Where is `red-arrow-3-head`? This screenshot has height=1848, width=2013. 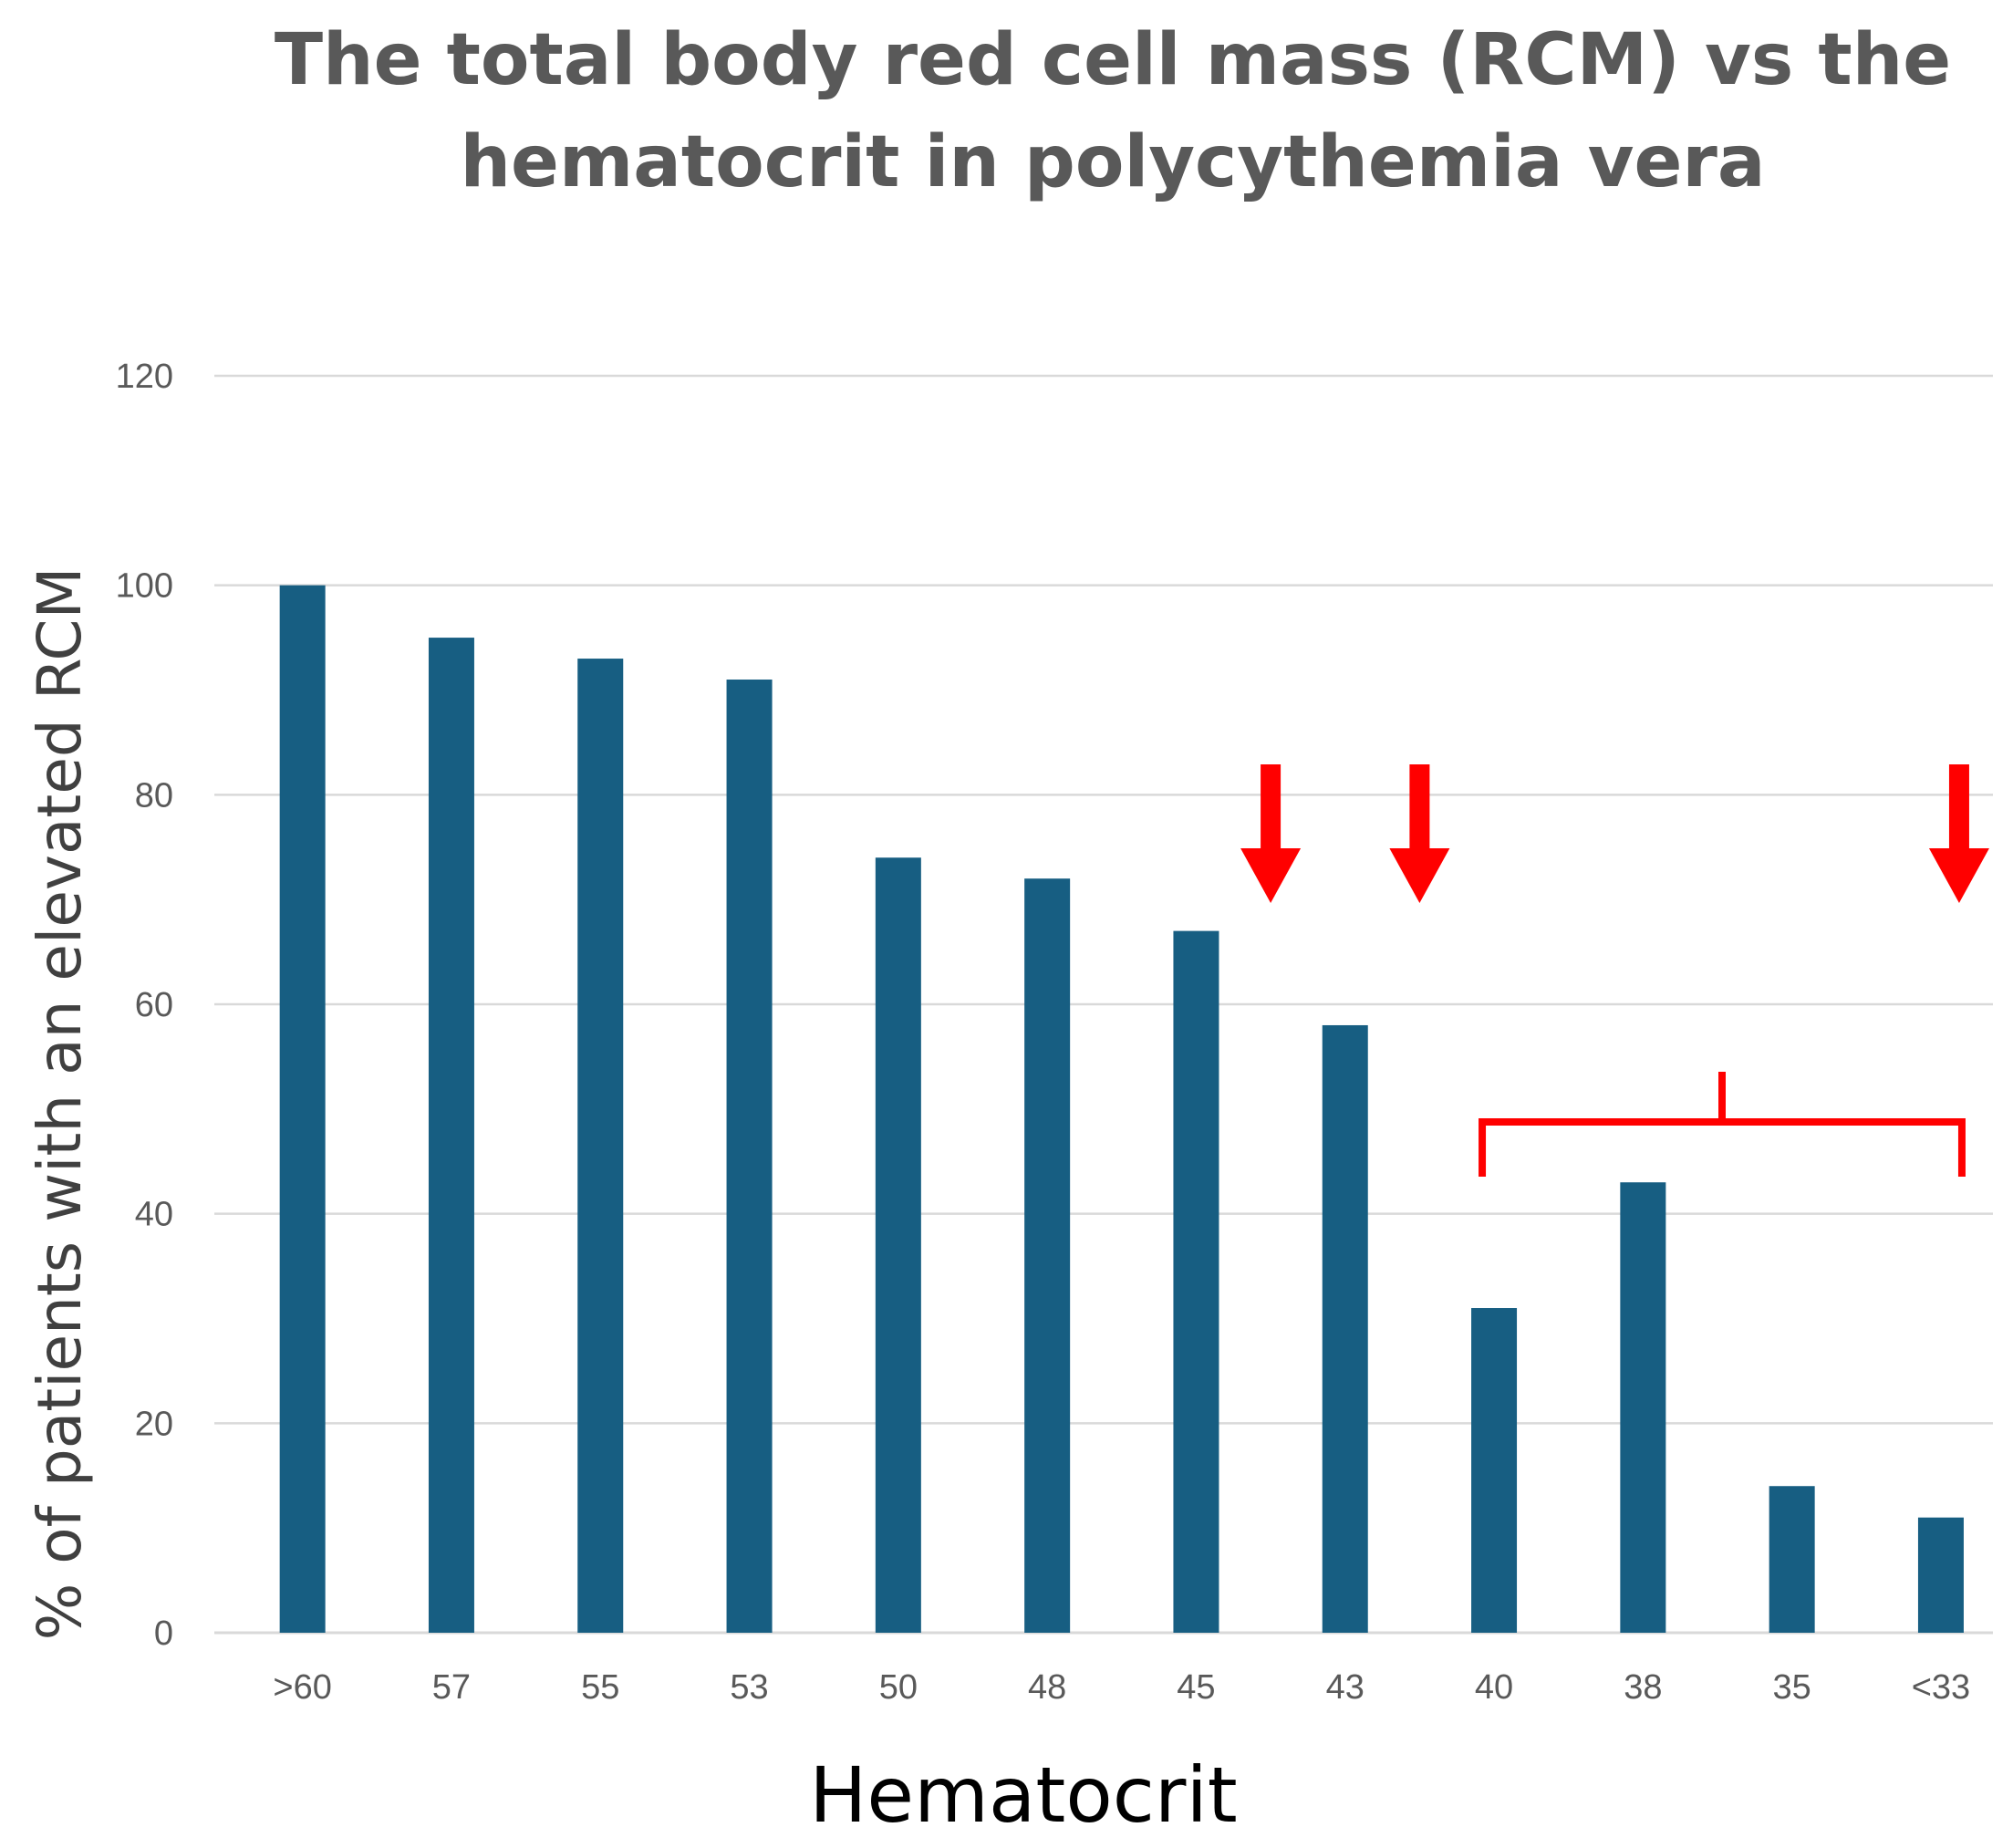 red-arrow-3-head is located at coordinates (1958, 875).